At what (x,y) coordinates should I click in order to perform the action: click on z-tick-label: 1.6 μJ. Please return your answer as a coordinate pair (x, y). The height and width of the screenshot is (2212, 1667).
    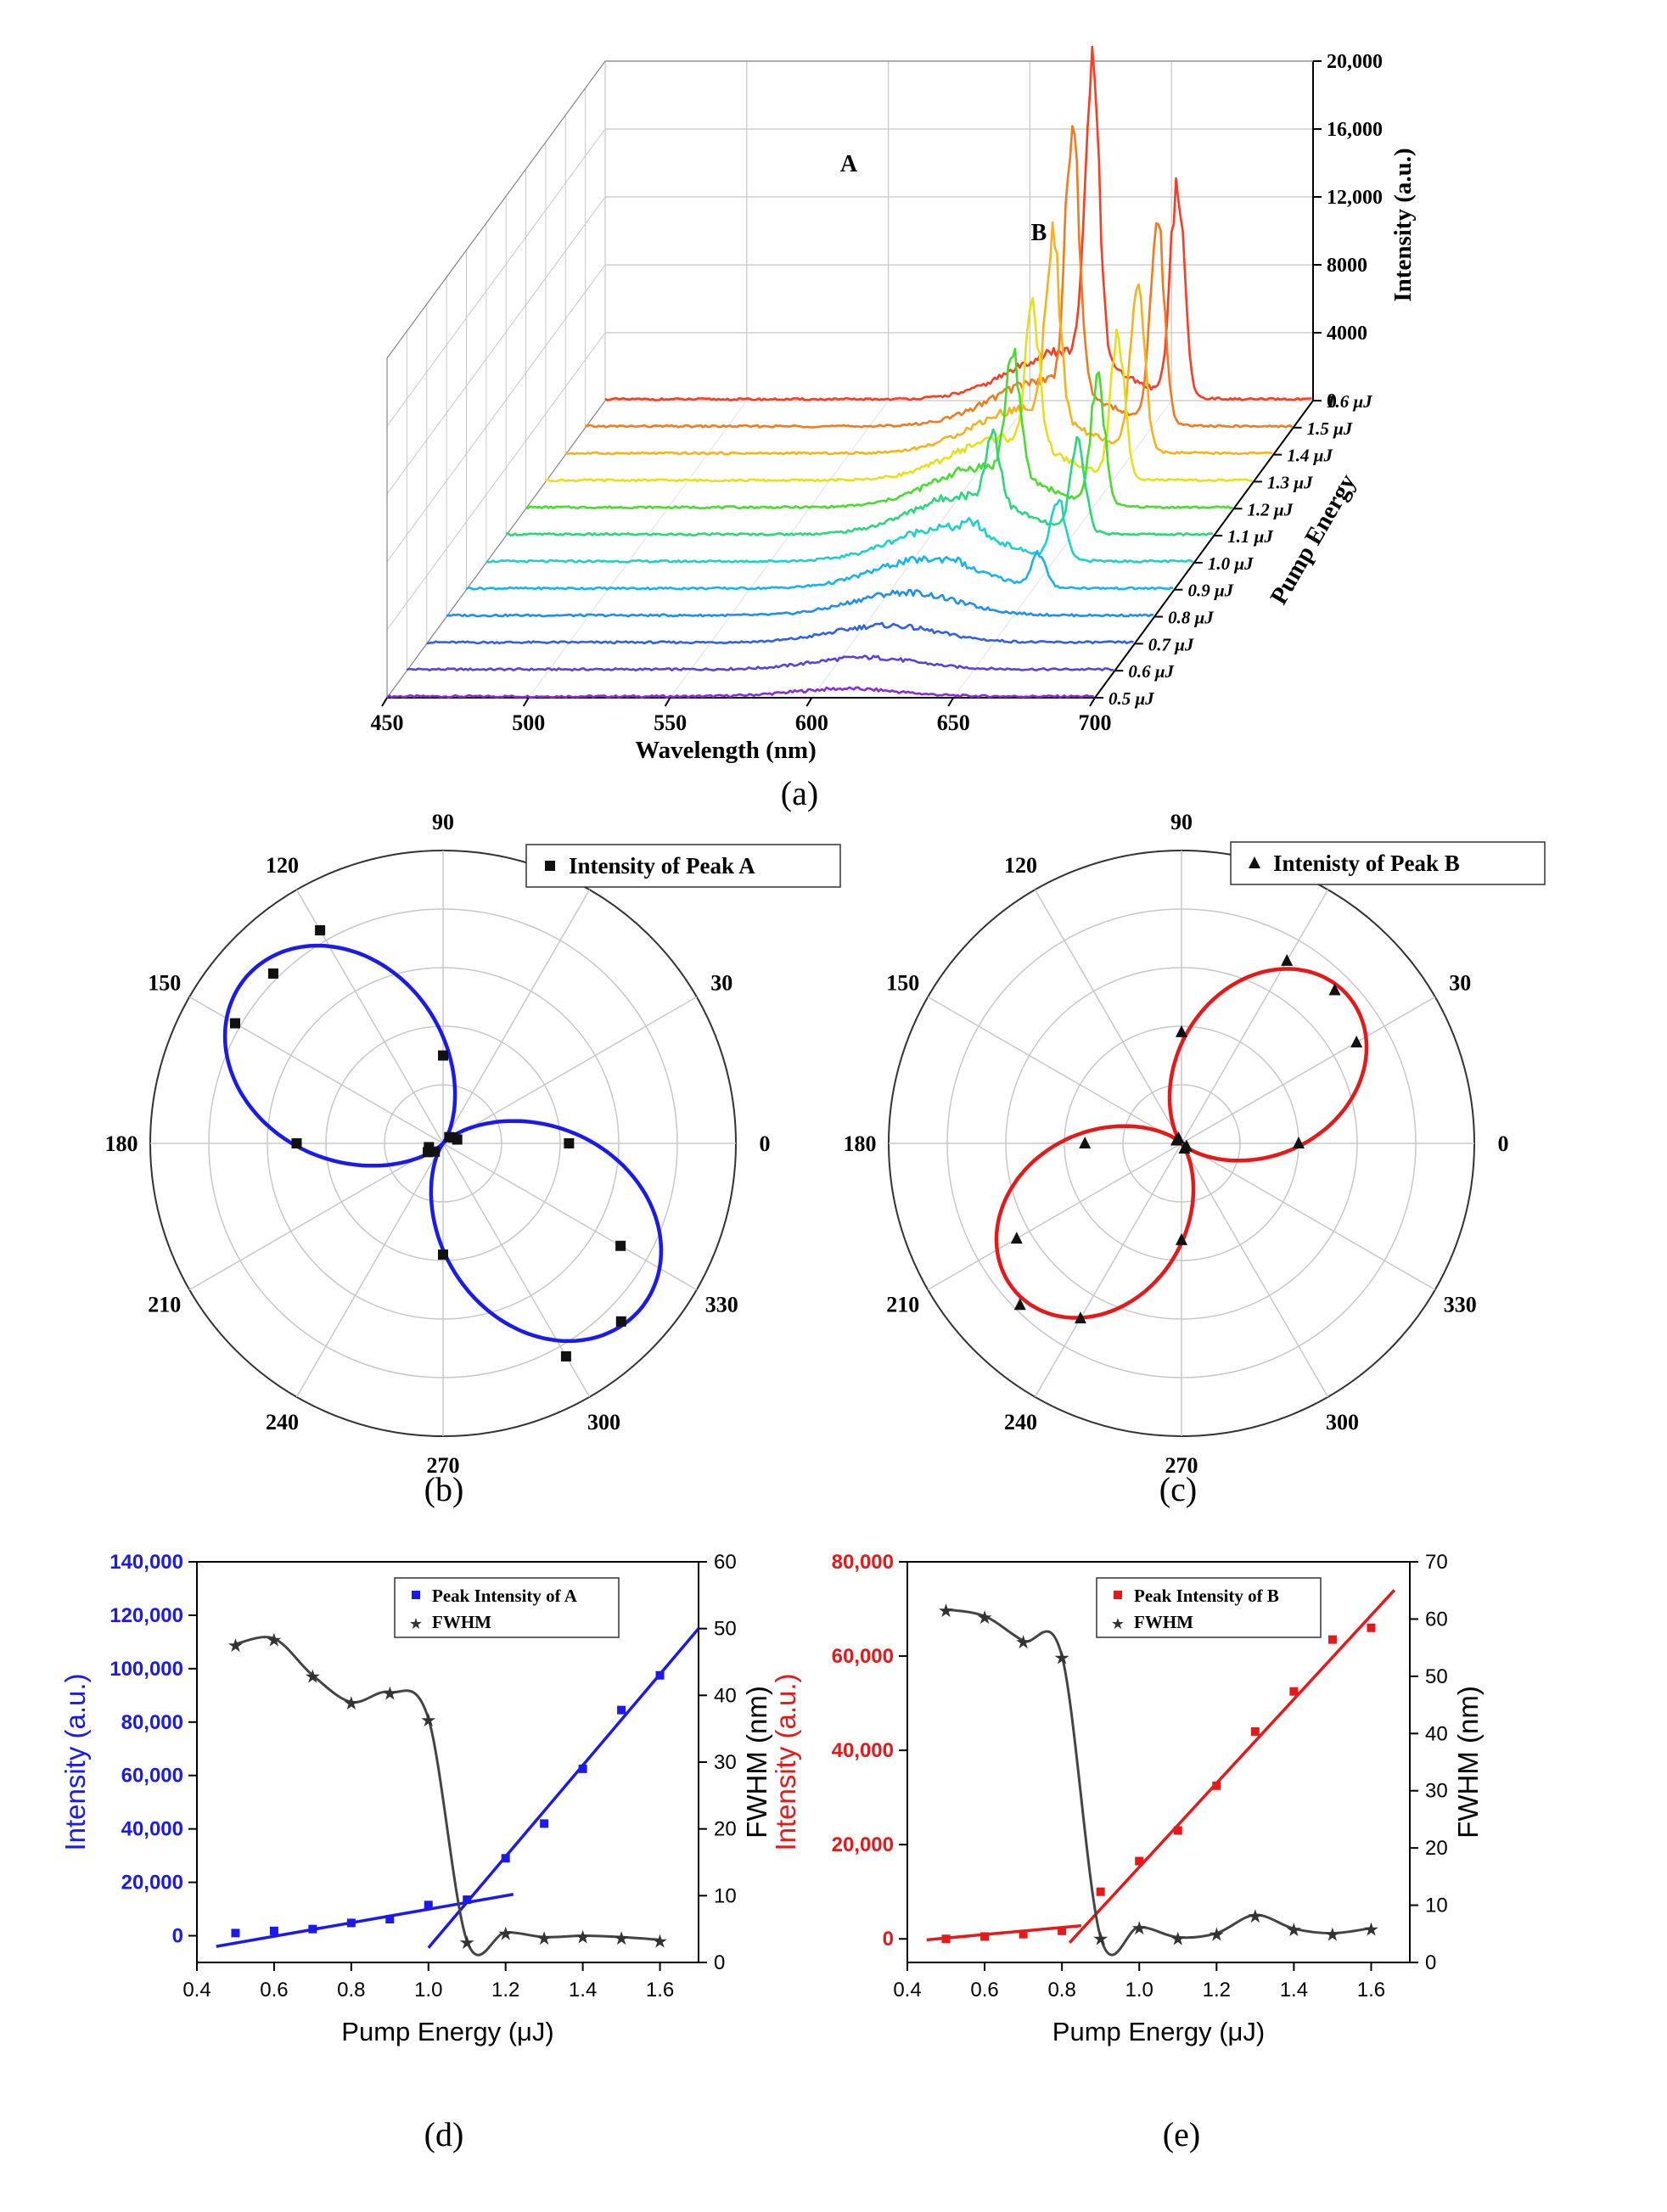
    Looking at the image, I should click on (1350, 401).